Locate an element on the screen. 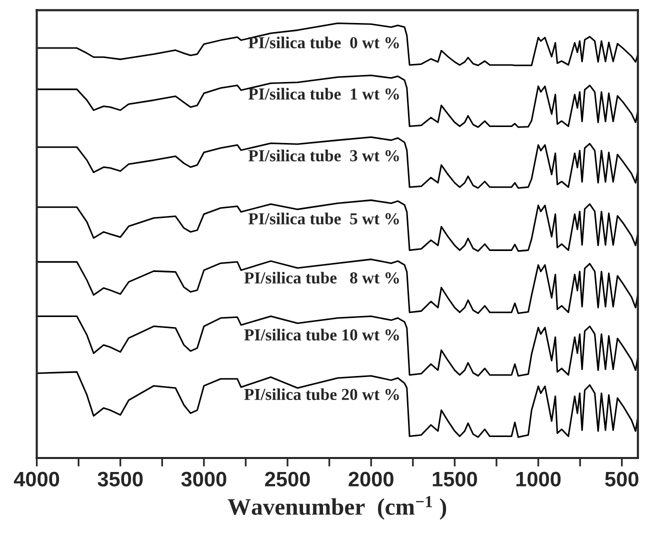 The image size is (645, 536). x-tick-label: 500 is located at coordinates (621, 479).